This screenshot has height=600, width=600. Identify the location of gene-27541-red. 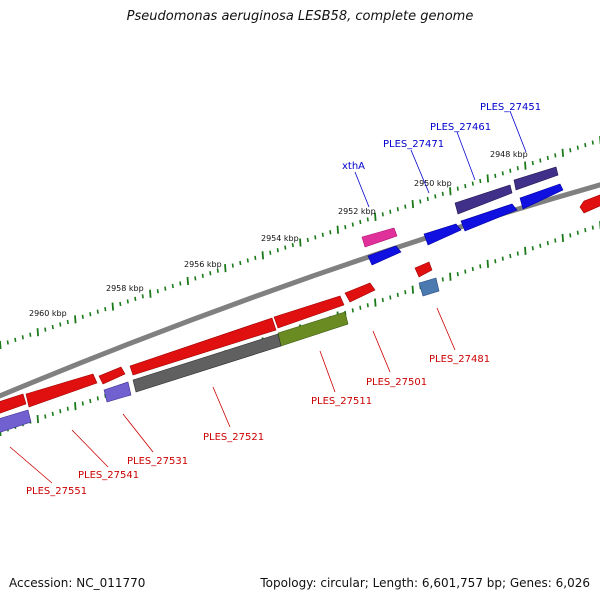
(61, 390).